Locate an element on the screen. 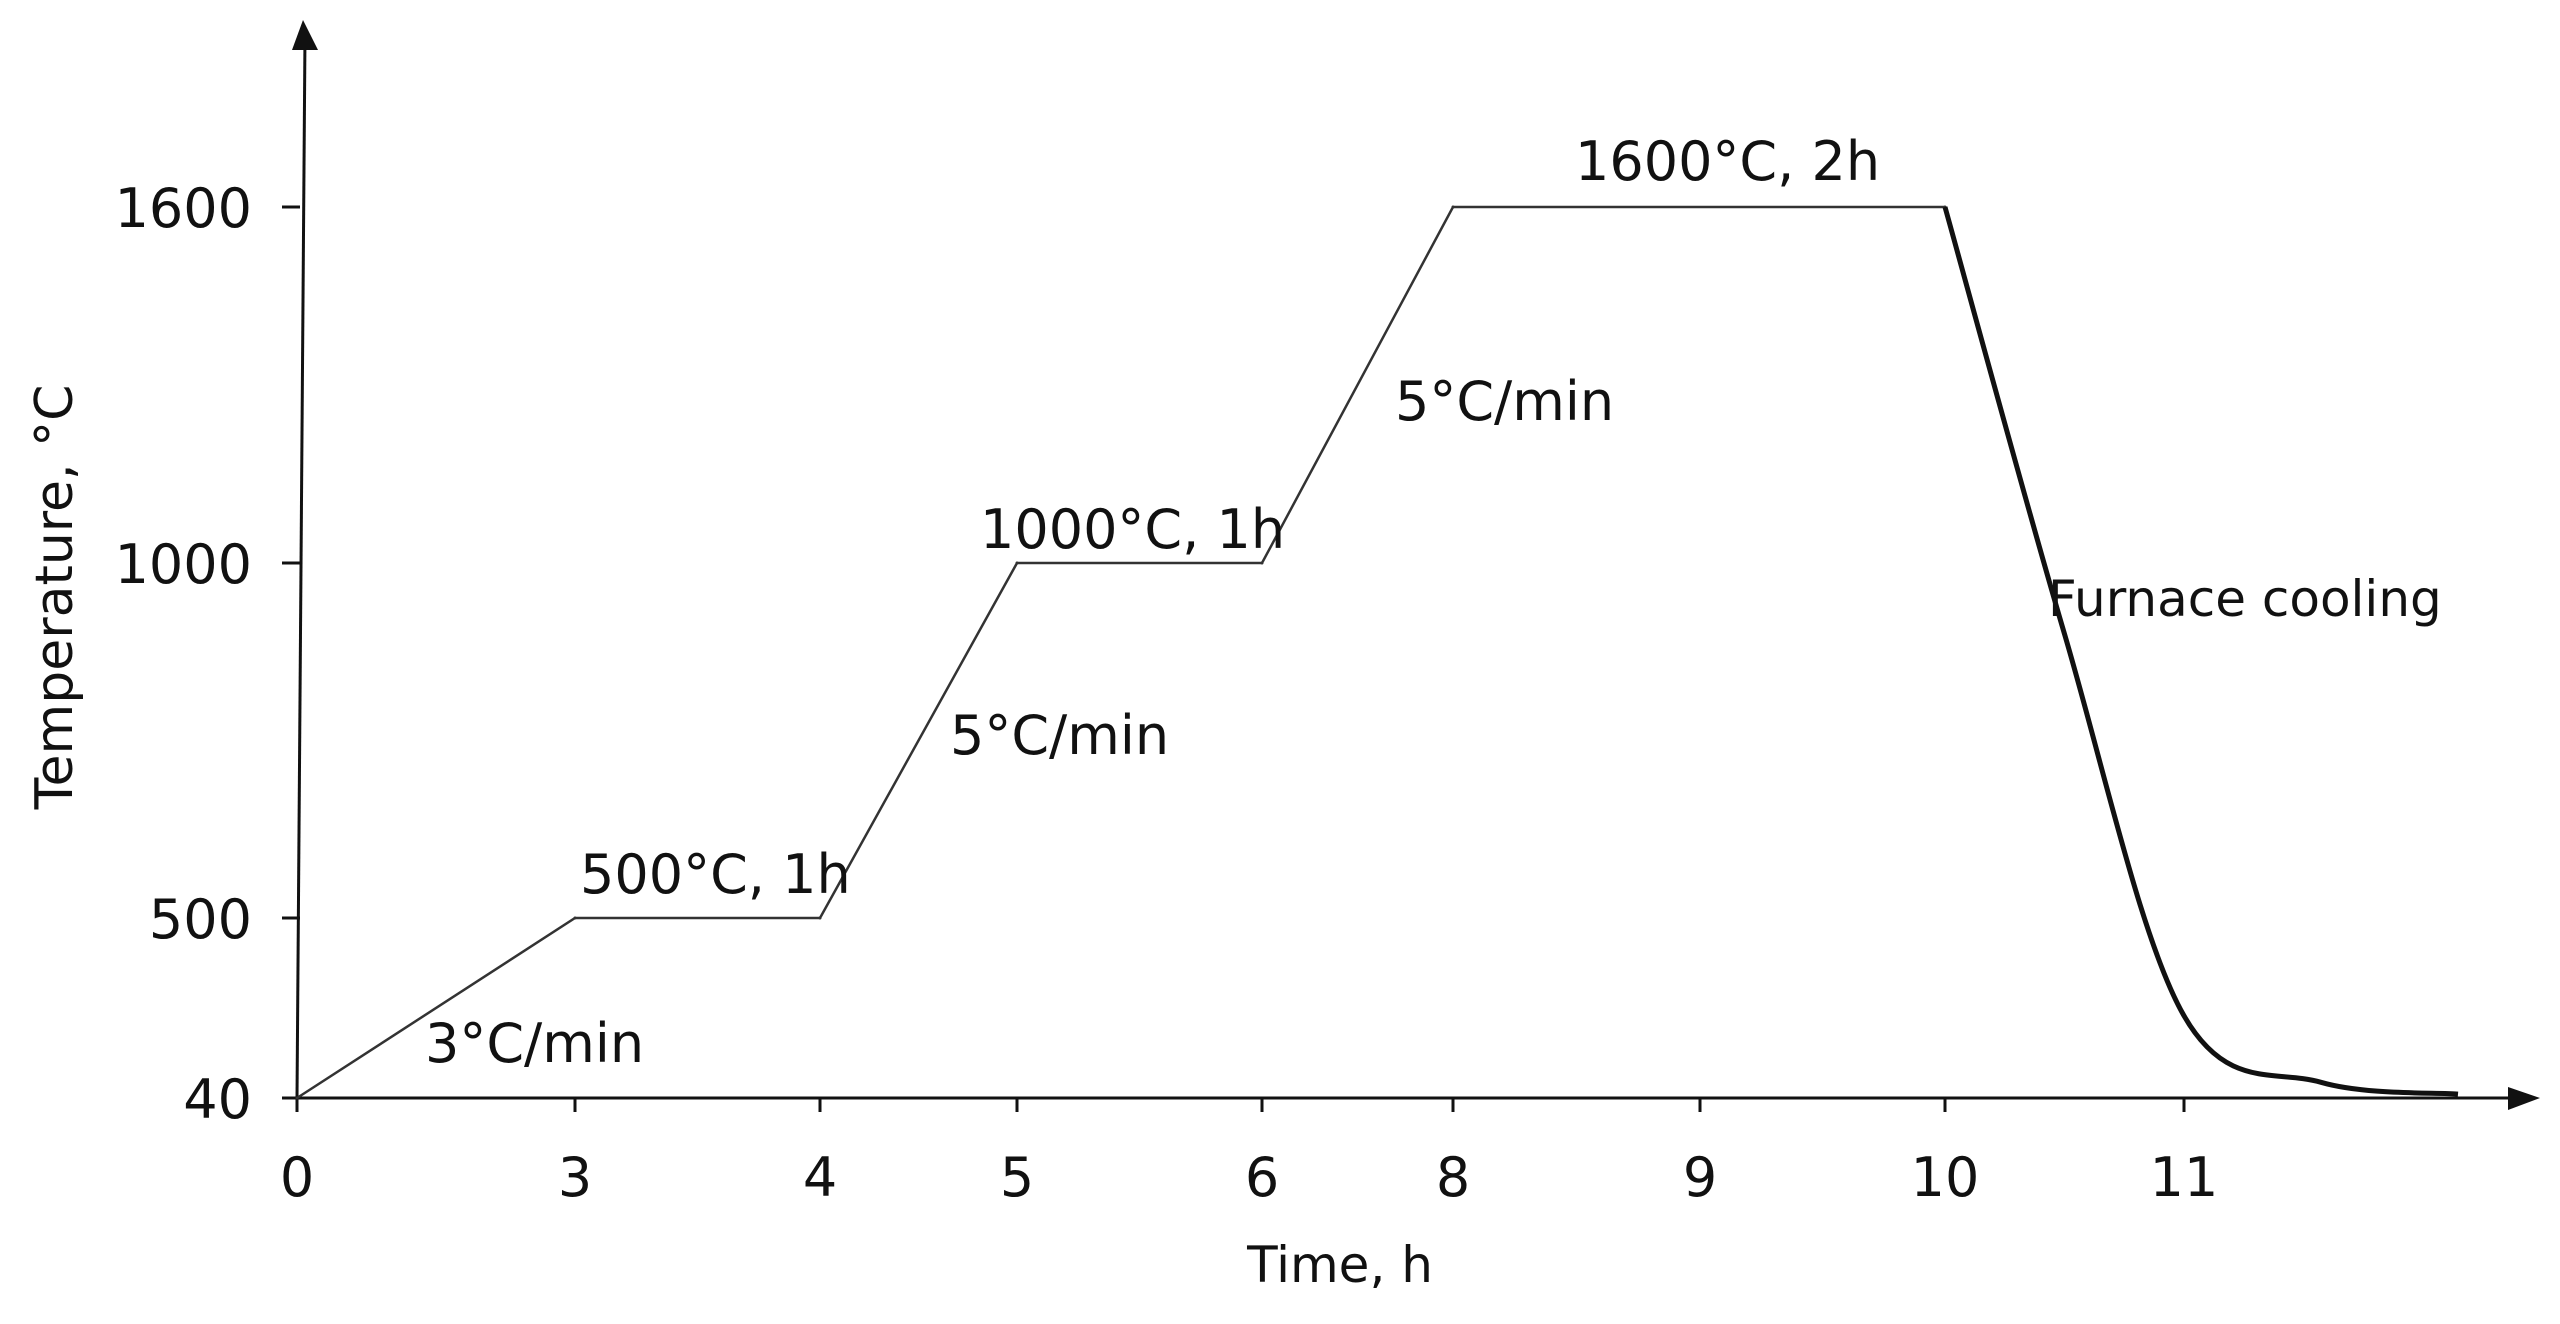  y-tick-label: 500 is located at coordinates (200, 919).